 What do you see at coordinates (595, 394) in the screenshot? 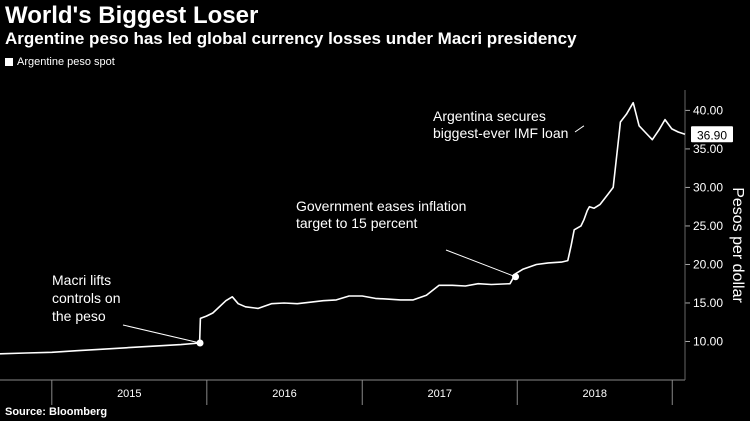
I see `x-tick-label: 2018` at bounding box center [595, 394].